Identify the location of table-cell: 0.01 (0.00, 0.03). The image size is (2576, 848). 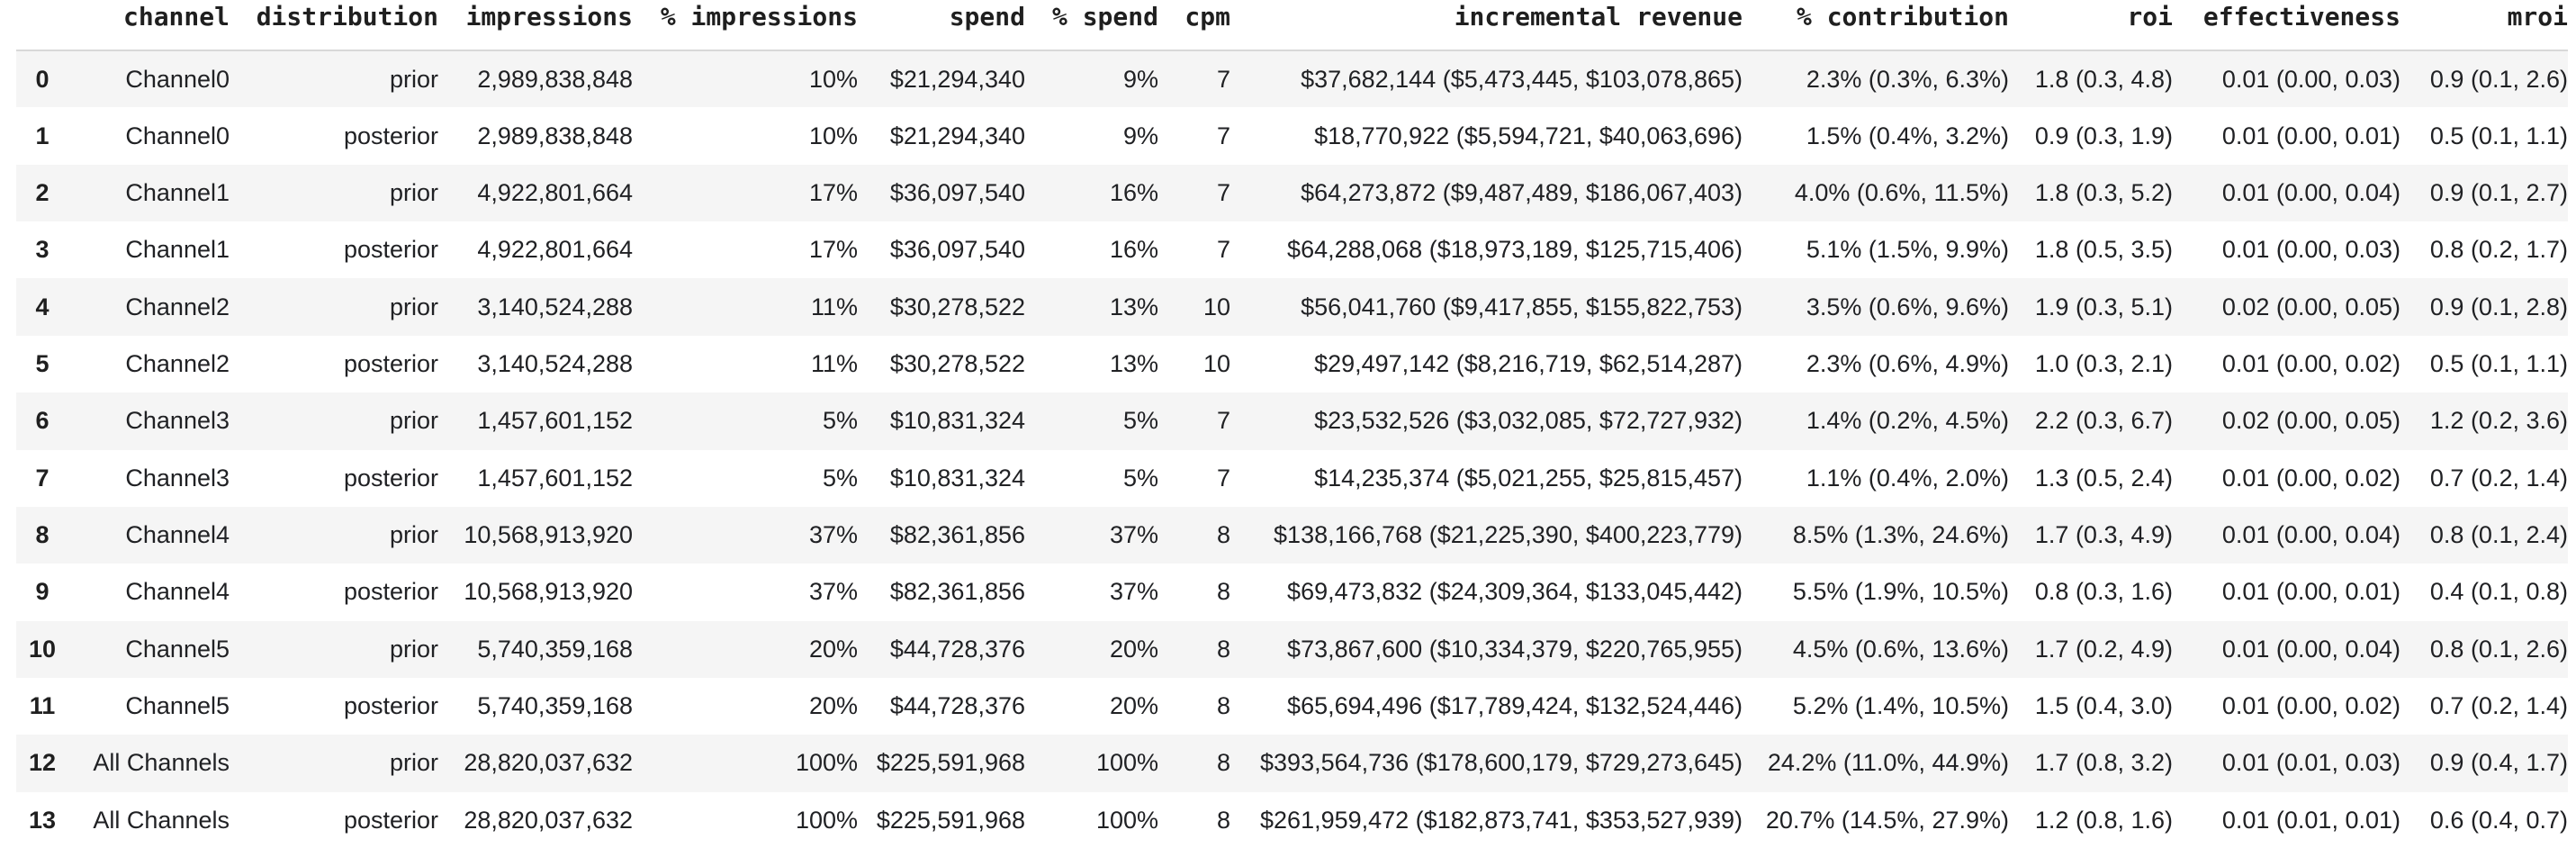
(2310, 250).